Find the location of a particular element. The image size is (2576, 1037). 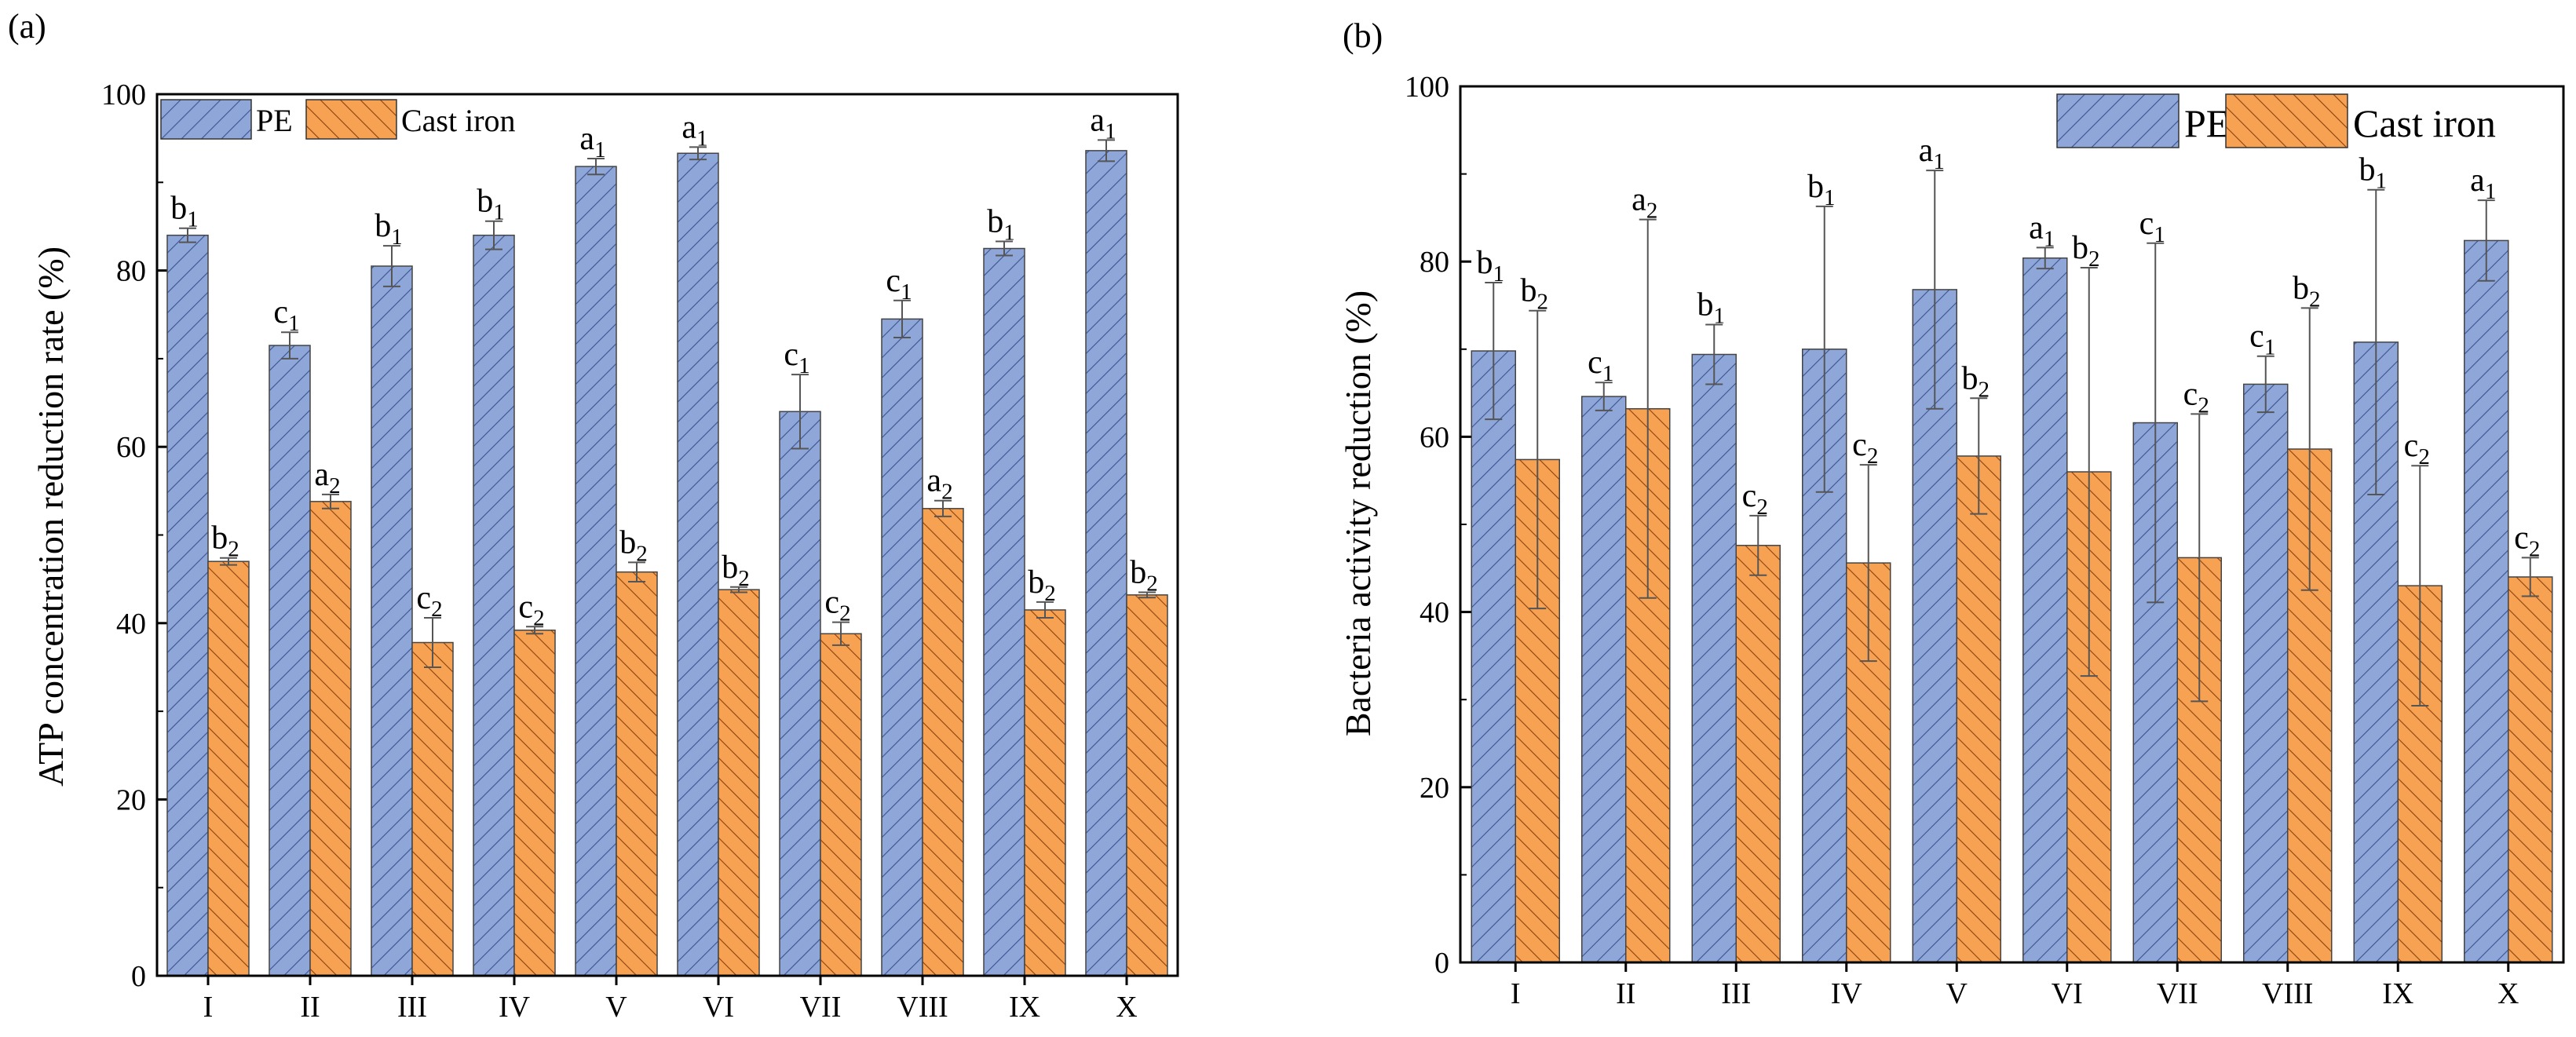

significance-label-cast-iron: a2 is located at coordinates (327, 477).